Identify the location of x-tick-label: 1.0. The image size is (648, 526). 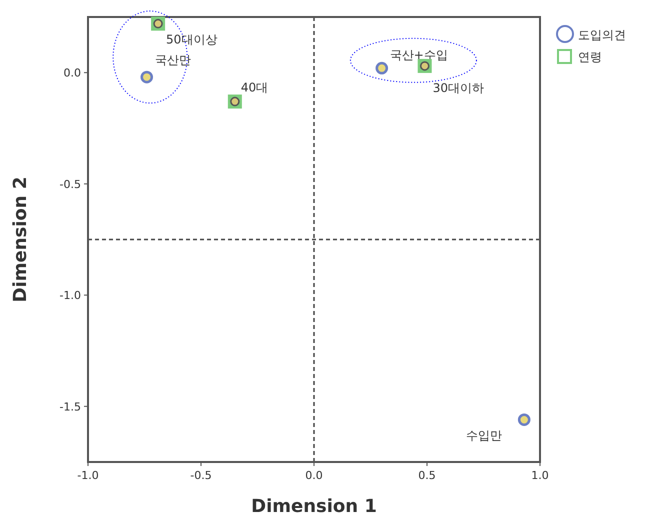
(540, 475).